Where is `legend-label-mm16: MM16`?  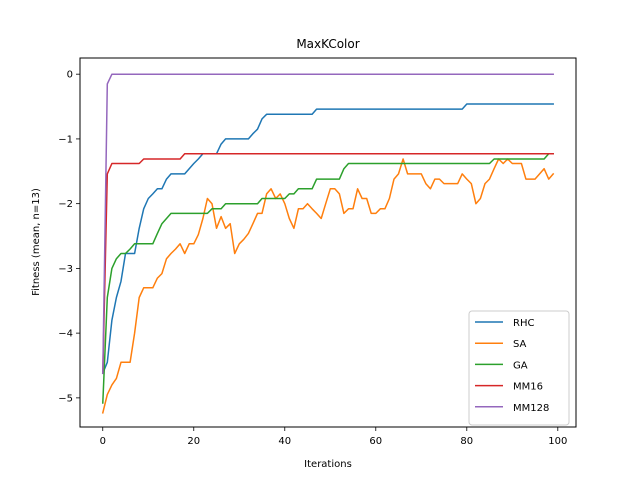 legend-label-mm16: MM16 is located at coordinates (528, 387).